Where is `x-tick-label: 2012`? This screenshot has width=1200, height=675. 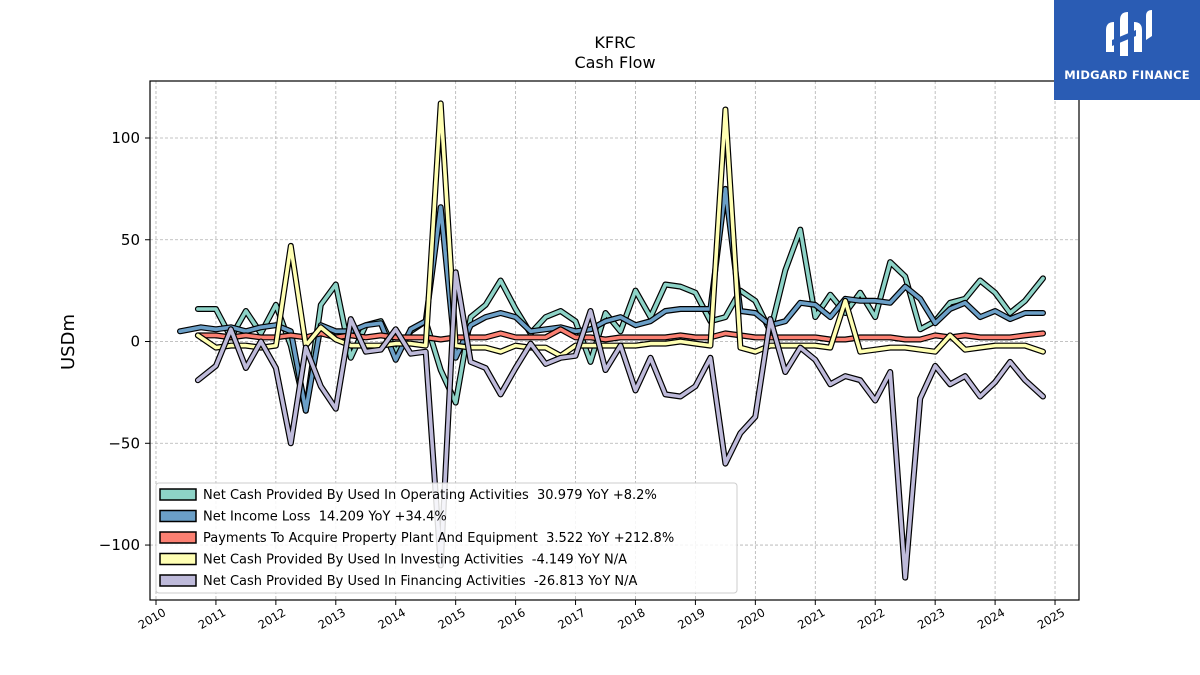 x-tick-label: 2012 is located at coordinates (272, 618).